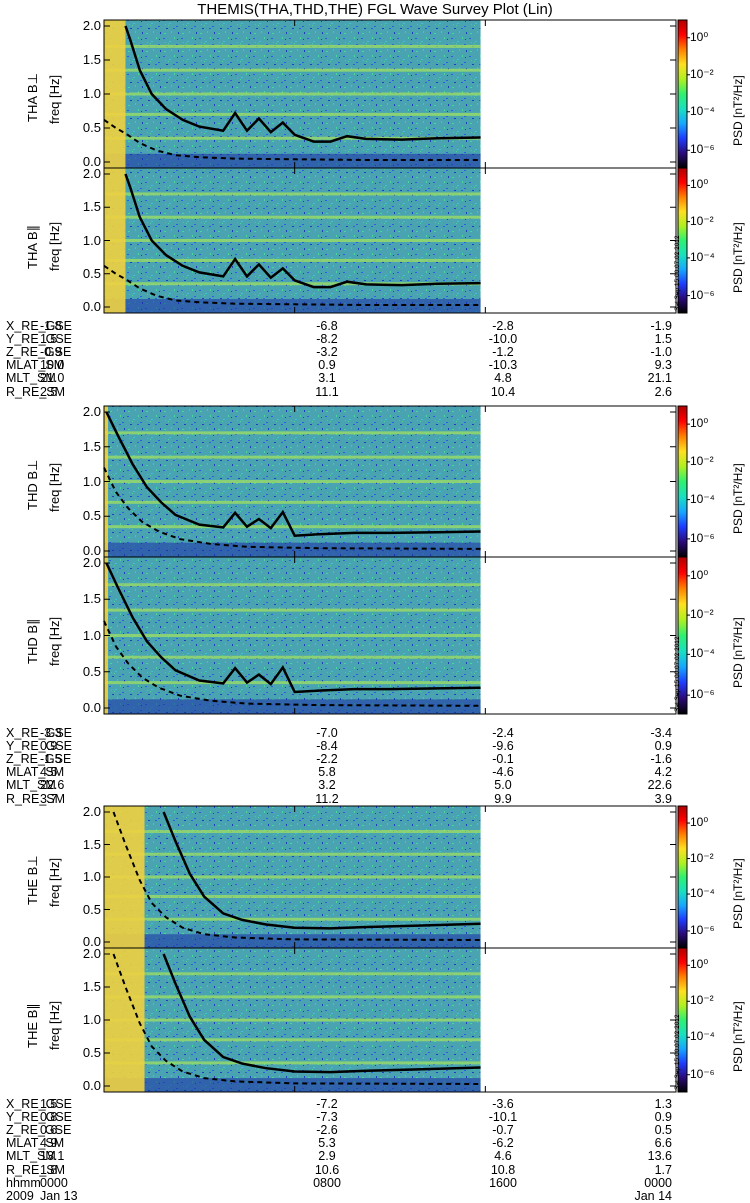 The height and width of the screenshot is (1203, 750). I want to click on ephemeris-value: 11.1, so click(327, 391).